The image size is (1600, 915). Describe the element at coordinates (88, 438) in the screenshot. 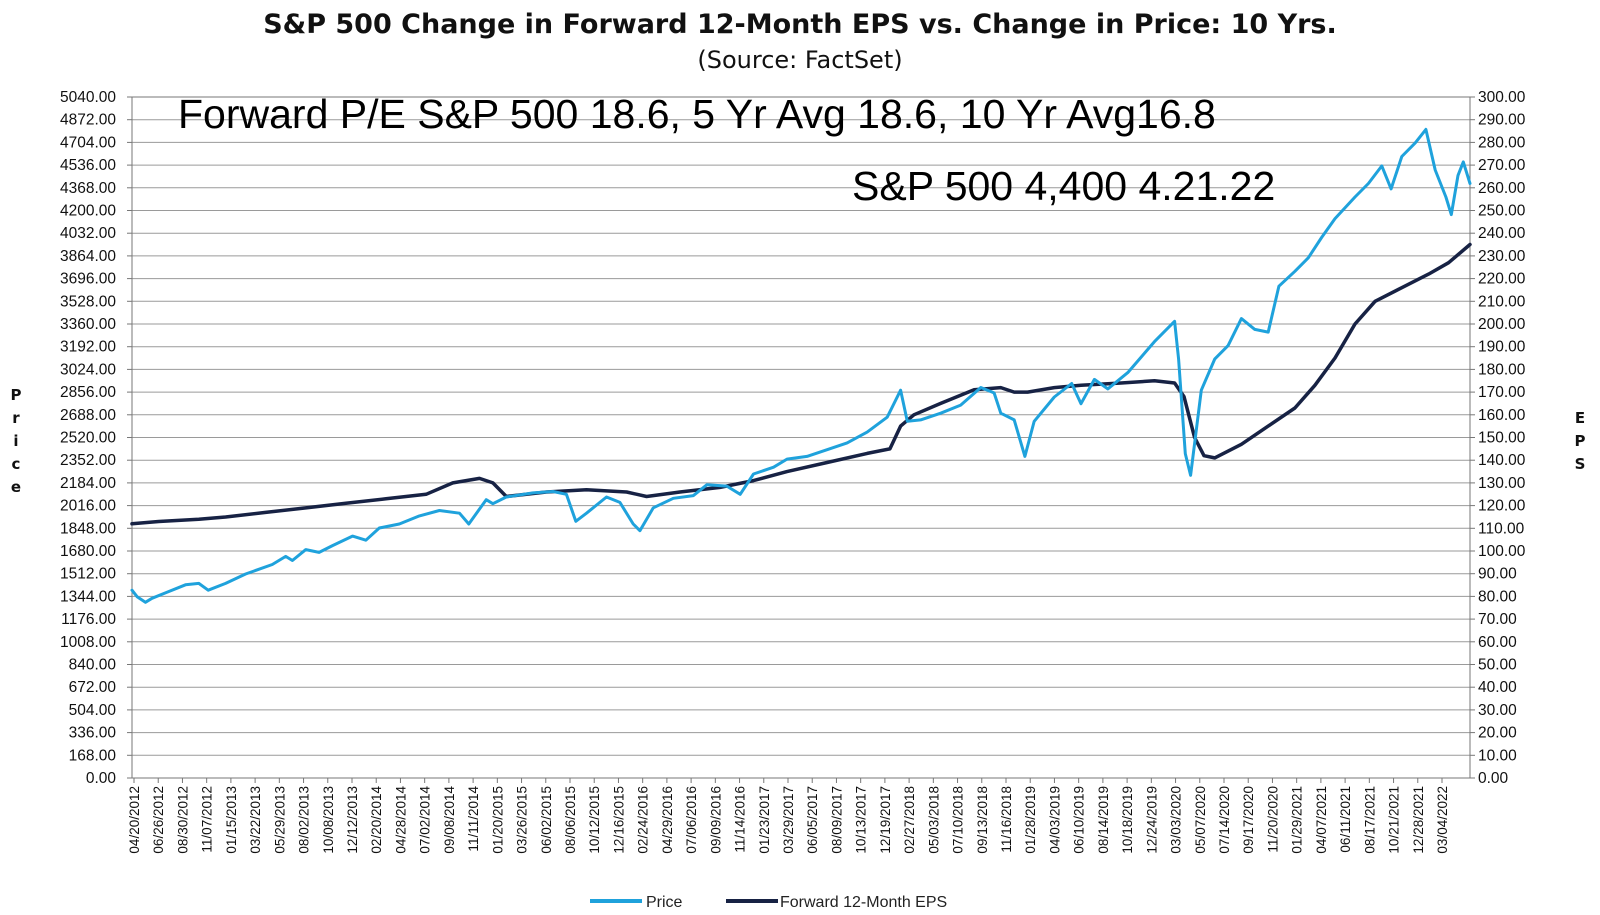

I see `left-tick-label: 2520.00` at that location.